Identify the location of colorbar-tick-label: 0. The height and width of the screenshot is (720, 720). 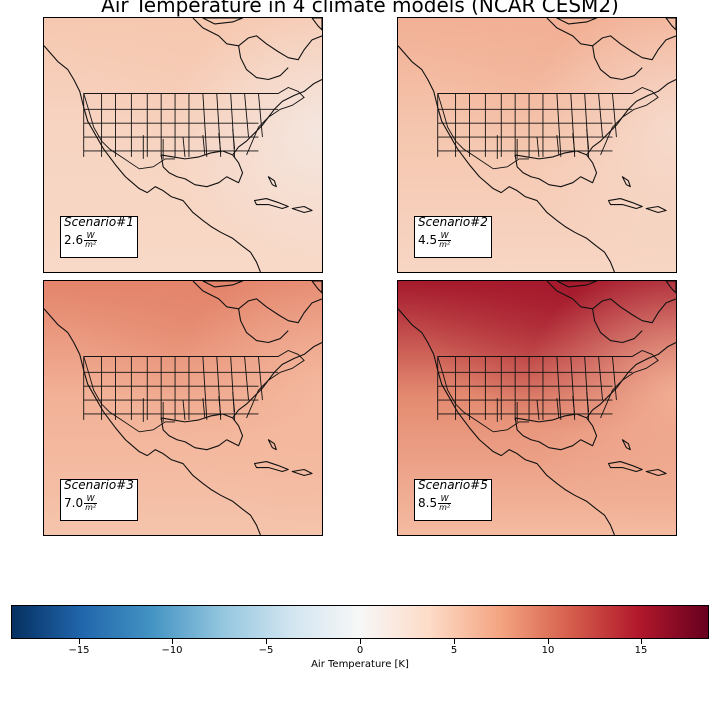
(360, 650).